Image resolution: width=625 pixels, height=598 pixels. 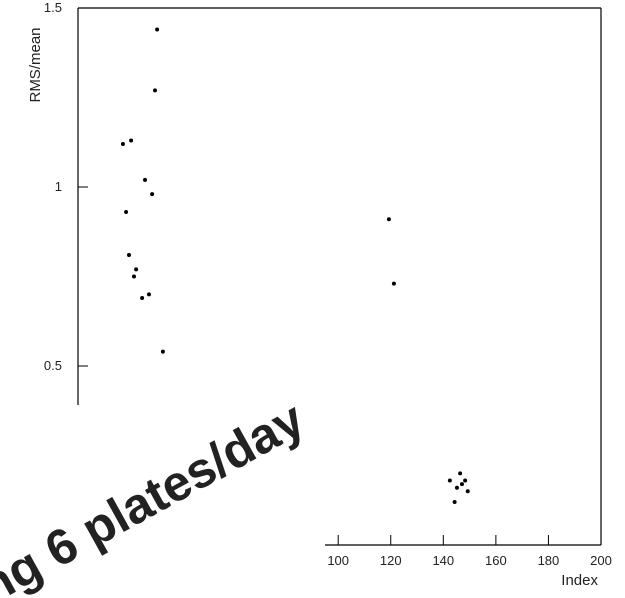 I want to click on x-tick-label: 160, so click(x=496, y=560).